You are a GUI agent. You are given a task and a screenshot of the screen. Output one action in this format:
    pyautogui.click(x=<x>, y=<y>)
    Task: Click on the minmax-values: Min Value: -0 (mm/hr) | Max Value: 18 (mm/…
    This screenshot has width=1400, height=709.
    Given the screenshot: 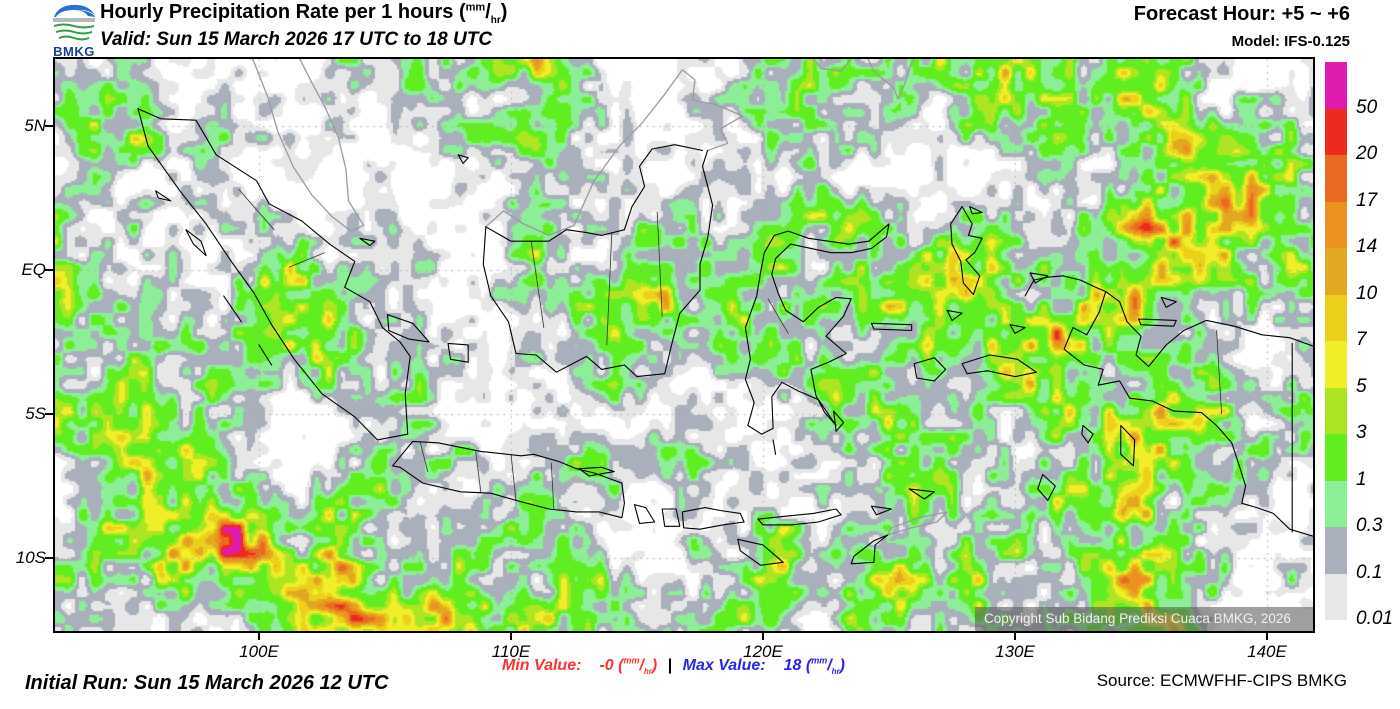 What is the action you would take?
    pyautogui.click(x=673, y=666)
    